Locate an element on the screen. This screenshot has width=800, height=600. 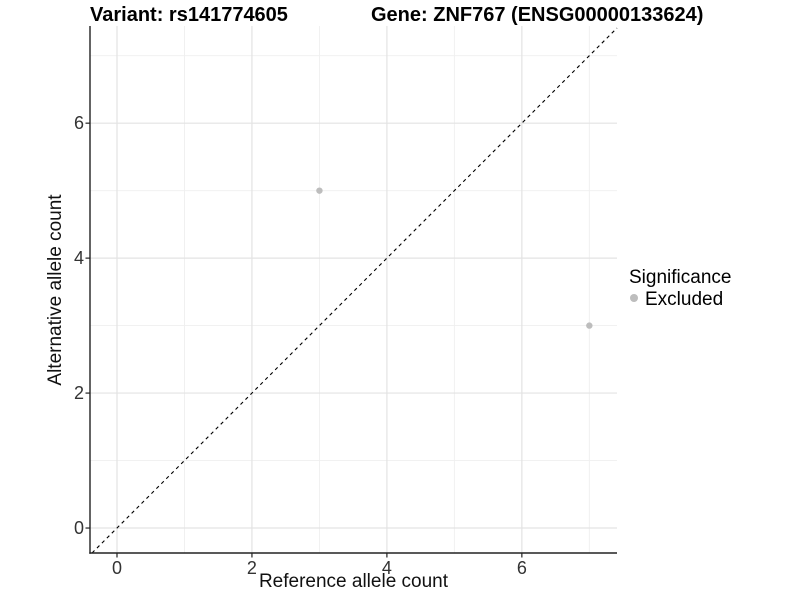
y-axis-title: Alternative allele count is located at coordinates (55, 290).